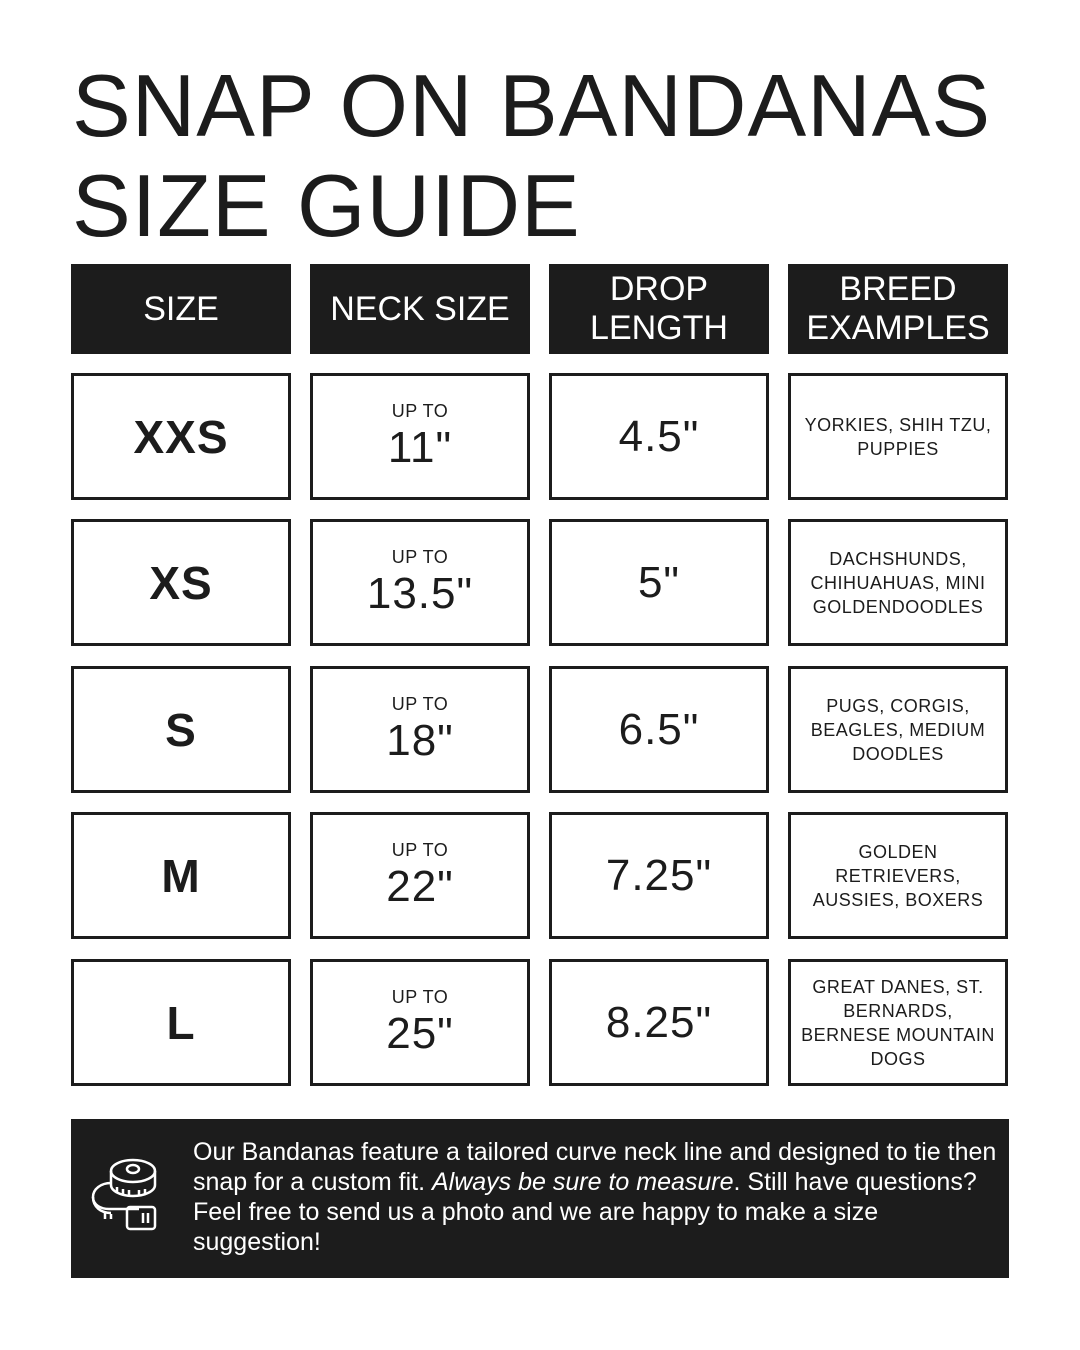 Image resolution: width=1080 pixels, height=1350 pixels. I want to click on neck-cell: UP TO 22", so click(420, 875).